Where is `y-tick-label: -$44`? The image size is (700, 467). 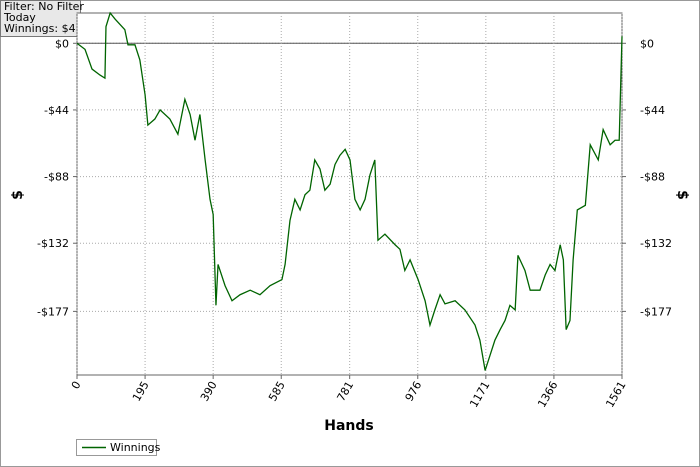
y-tick-label: -$44 is located at coordinates (56, 110).